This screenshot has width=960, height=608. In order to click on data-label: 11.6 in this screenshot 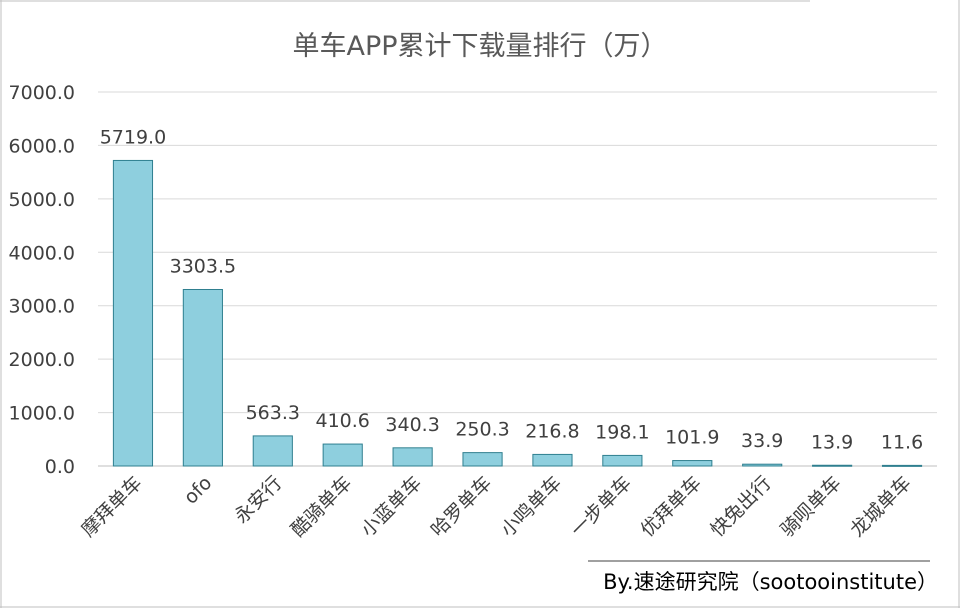, I will do `click(902, 442)`.